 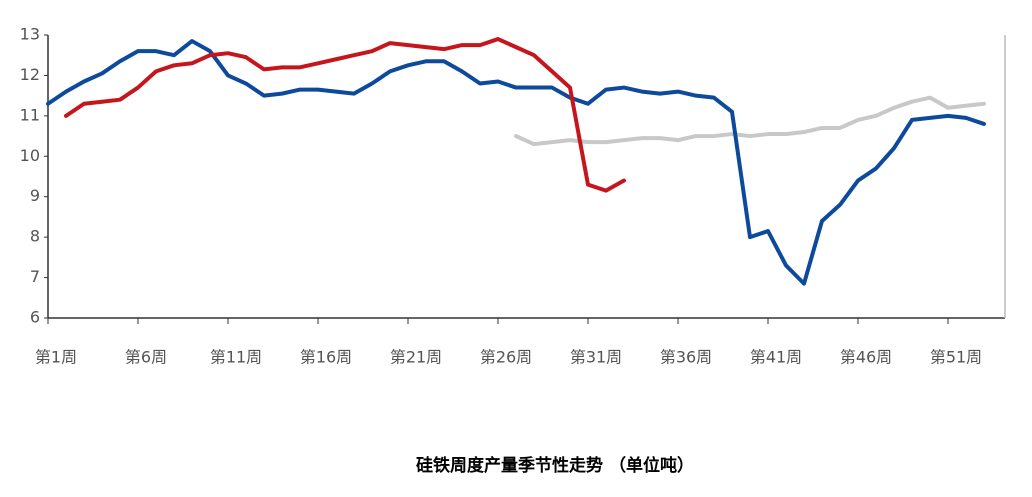 I want to click on x-tick-label: 第21周, so click(x=416, y=357).